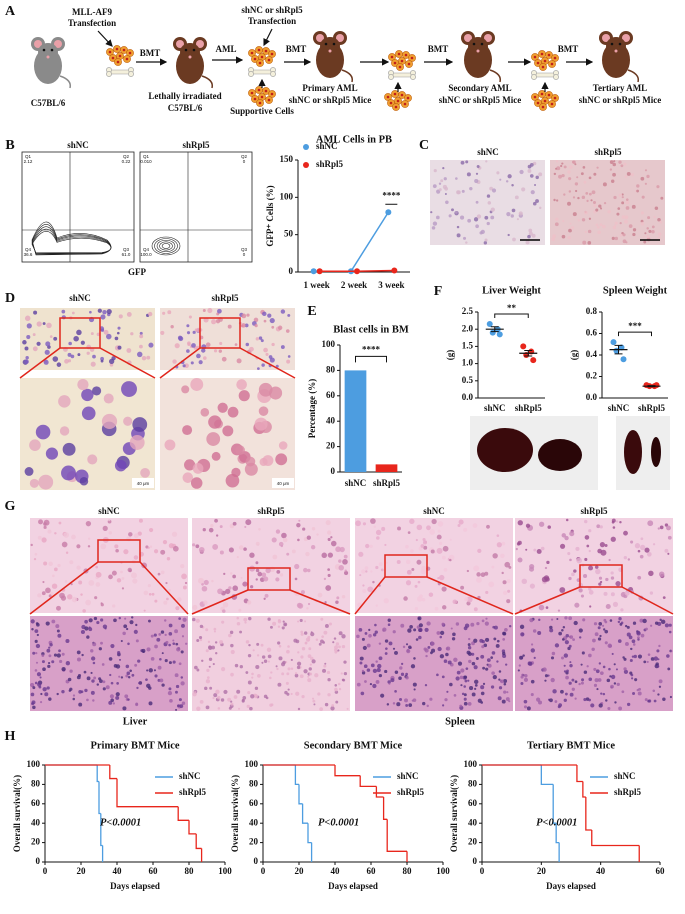  I want to click on legend-label: shNC, so click(190, 776).